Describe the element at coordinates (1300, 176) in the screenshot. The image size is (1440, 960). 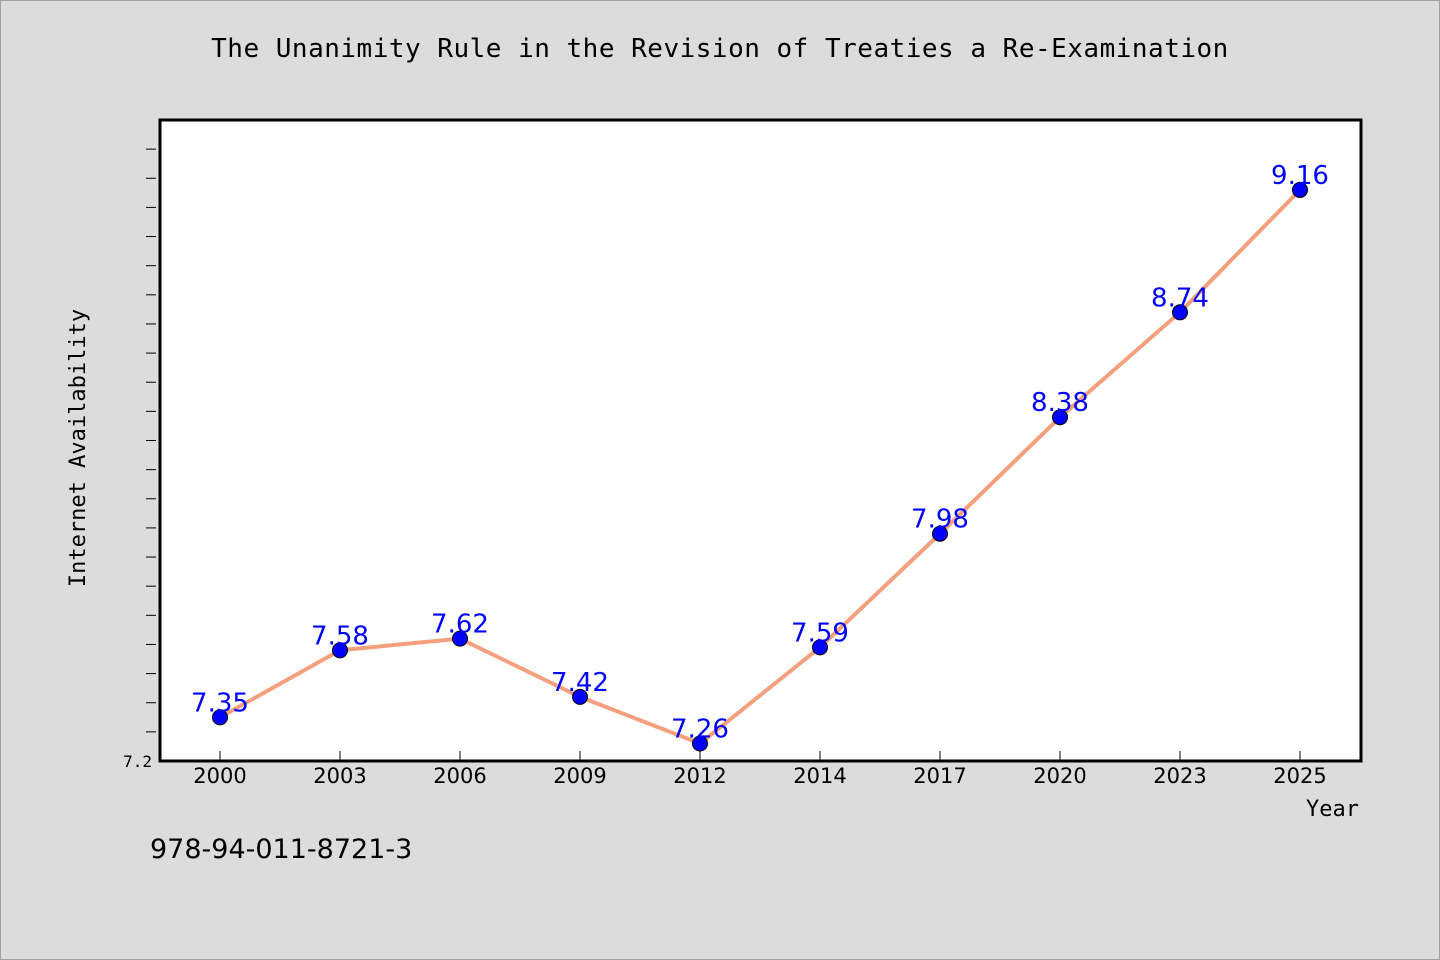
I see `data-label: 9.16` at that location.